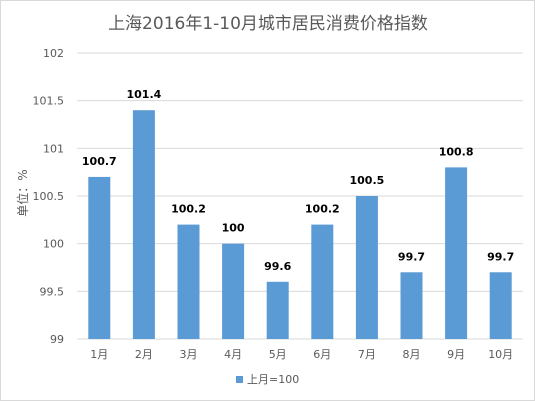 The height and width of the screenshot is (401, 535). I want to click on data-label: 100, so click(233, 228).